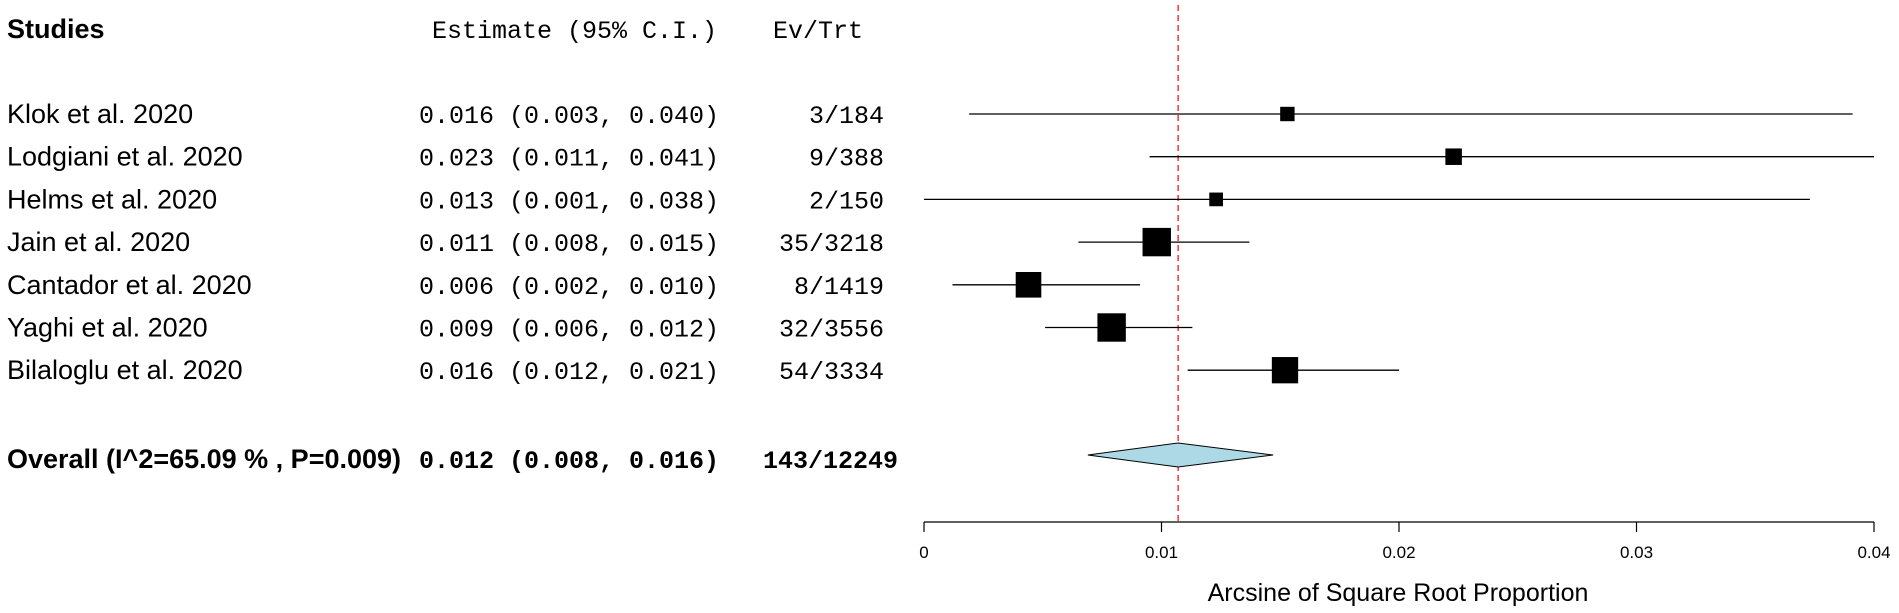 The width and height of the screenshot is (1899, 613). What do you see at coordinates (831, 372) in the screenshot?
I see `study-events: 54/3334` at bounding box center [831, 372].